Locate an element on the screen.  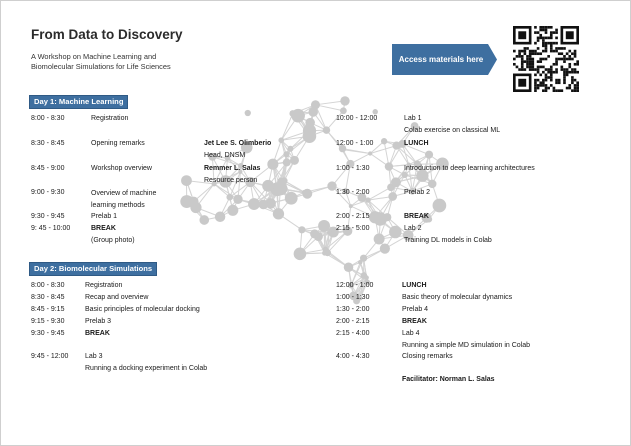
d1-right-activity: Lab 2 is located at coordinates (413, 228).